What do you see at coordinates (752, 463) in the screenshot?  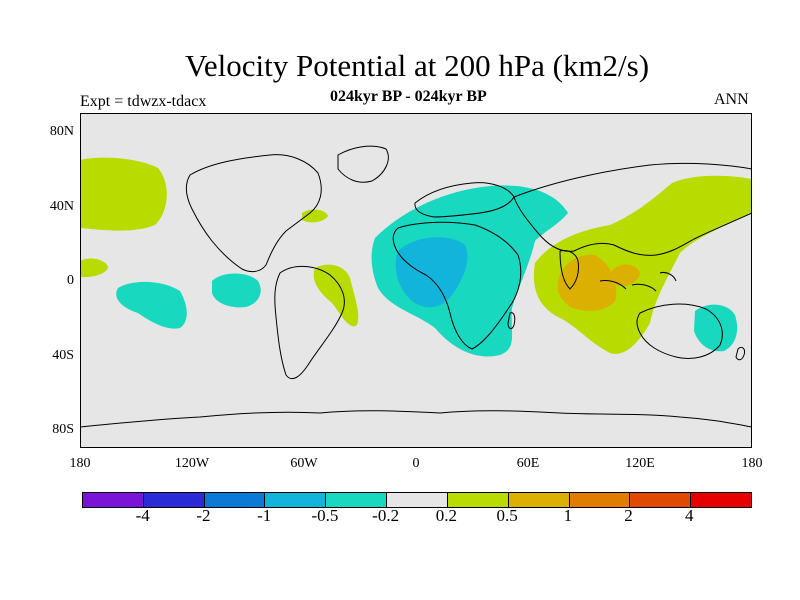 I see `lon-label-180e: 180` at bounding box center [752, 463].